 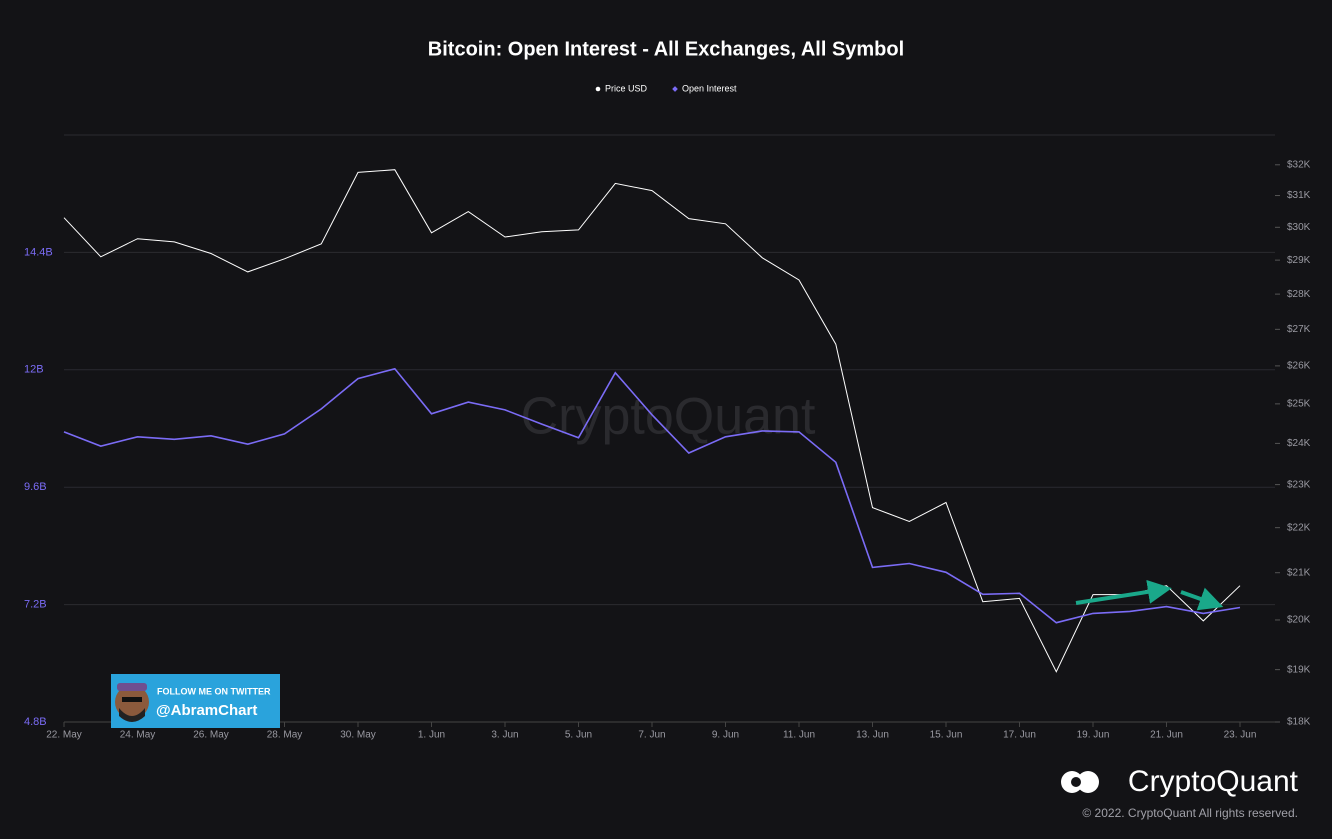 I want to click on avatar-hat, so click(x=132, y=687).